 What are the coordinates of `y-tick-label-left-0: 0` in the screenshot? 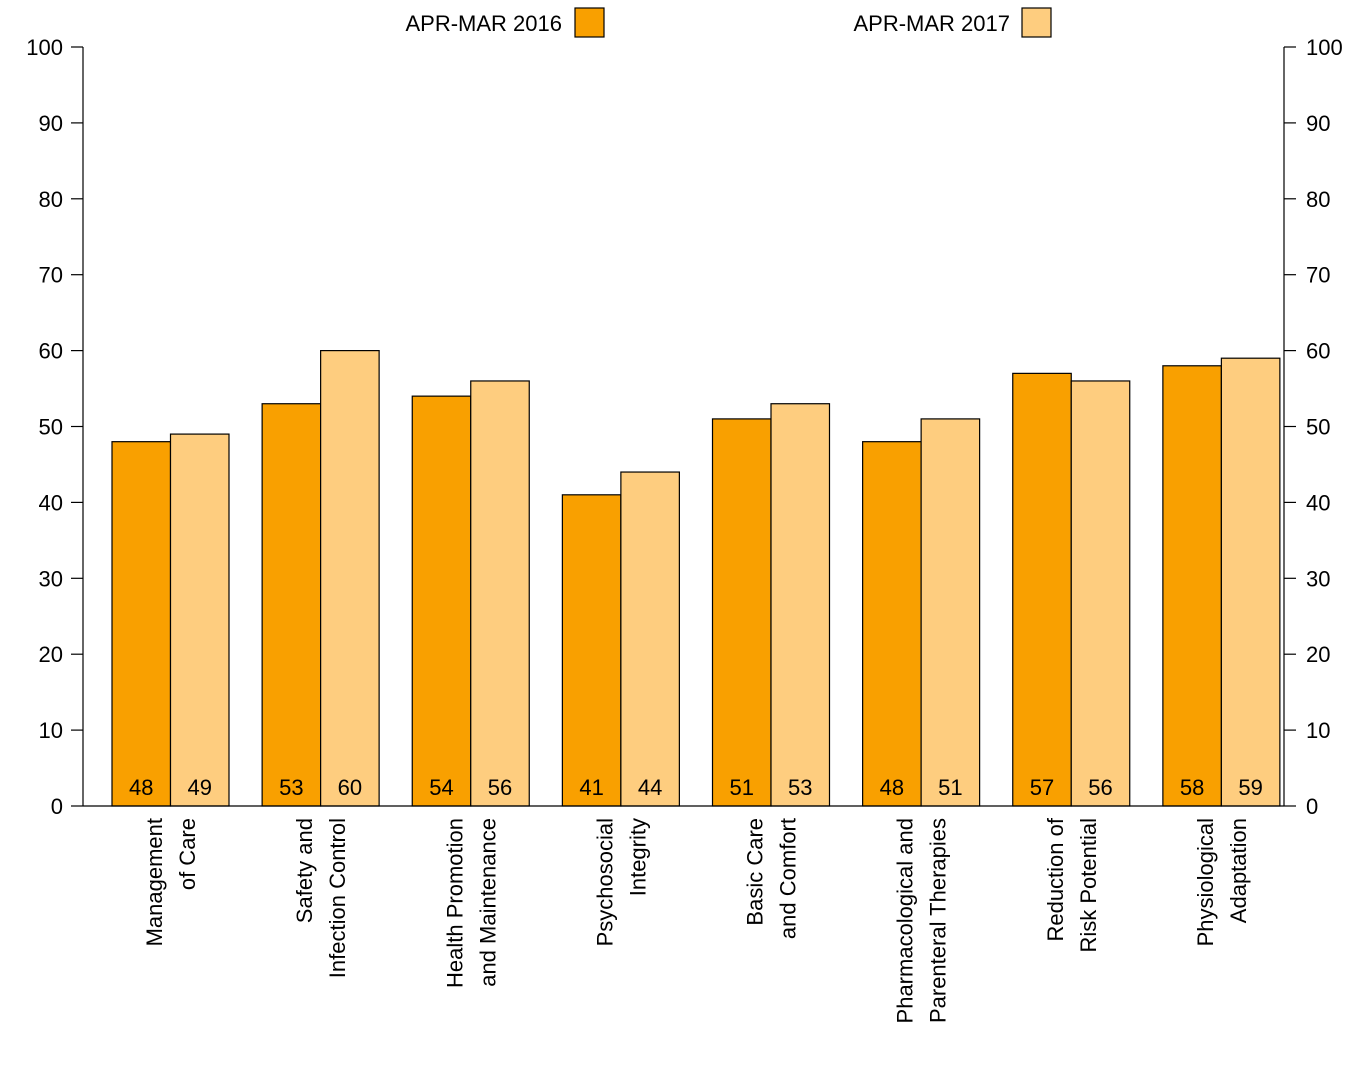 It's located at (57, 806).